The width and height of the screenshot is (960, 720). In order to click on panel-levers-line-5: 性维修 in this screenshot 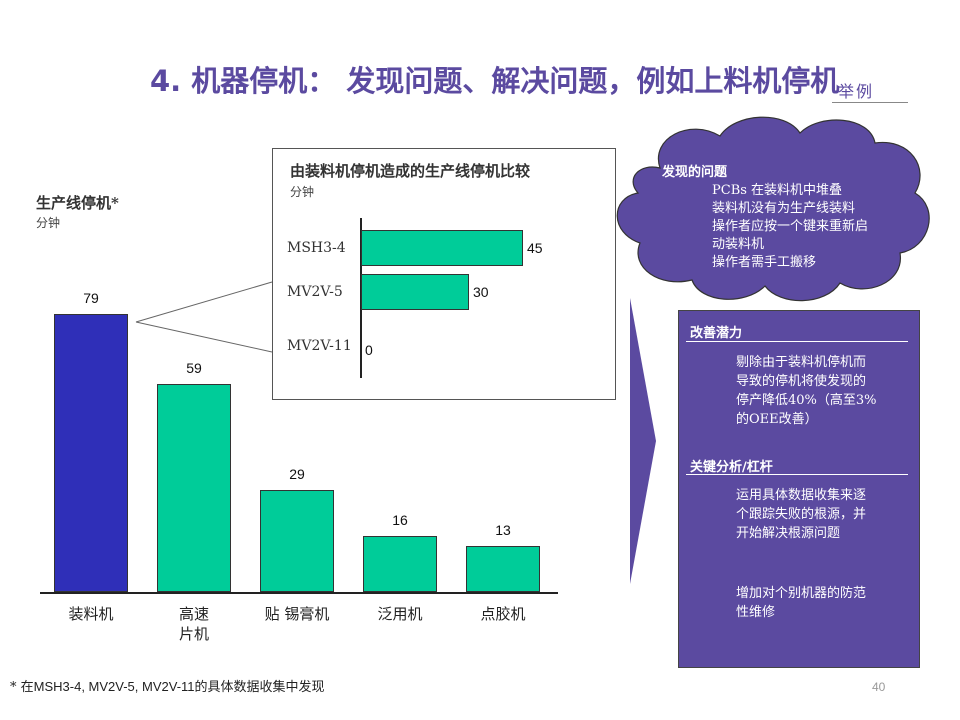, I will do `click(756, 612)`.